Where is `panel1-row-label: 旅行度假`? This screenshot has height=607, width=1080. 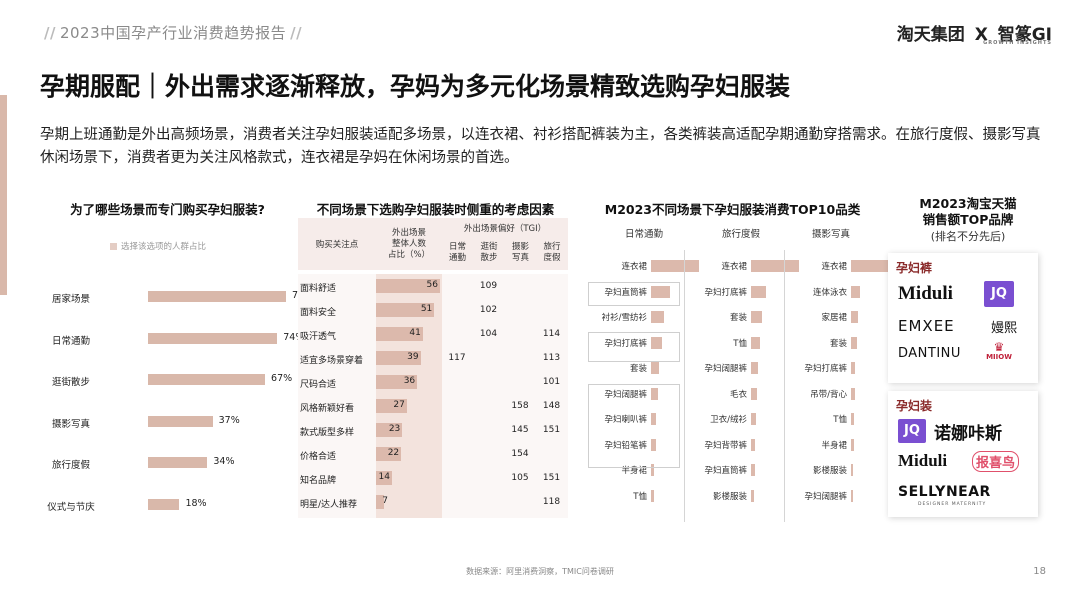 panel1-row-label: 旅行度假 is located at coordinates (70, 465).